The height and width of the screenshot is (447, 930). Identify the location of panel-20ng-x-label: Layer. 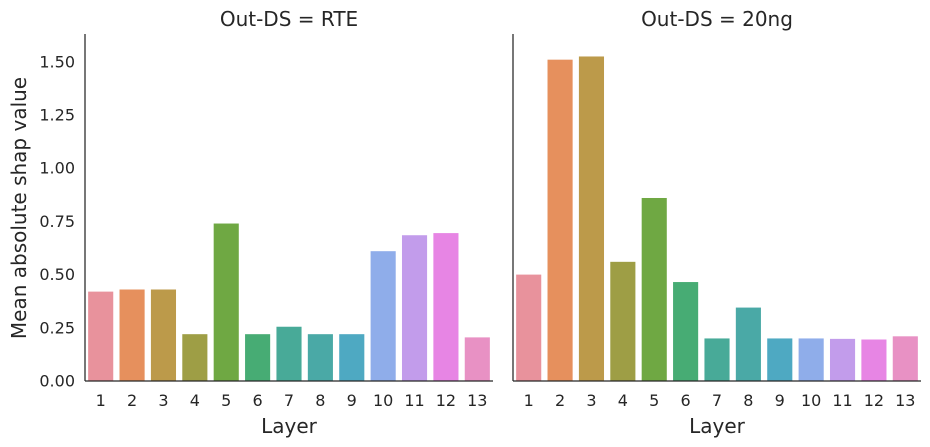
(717, 426).